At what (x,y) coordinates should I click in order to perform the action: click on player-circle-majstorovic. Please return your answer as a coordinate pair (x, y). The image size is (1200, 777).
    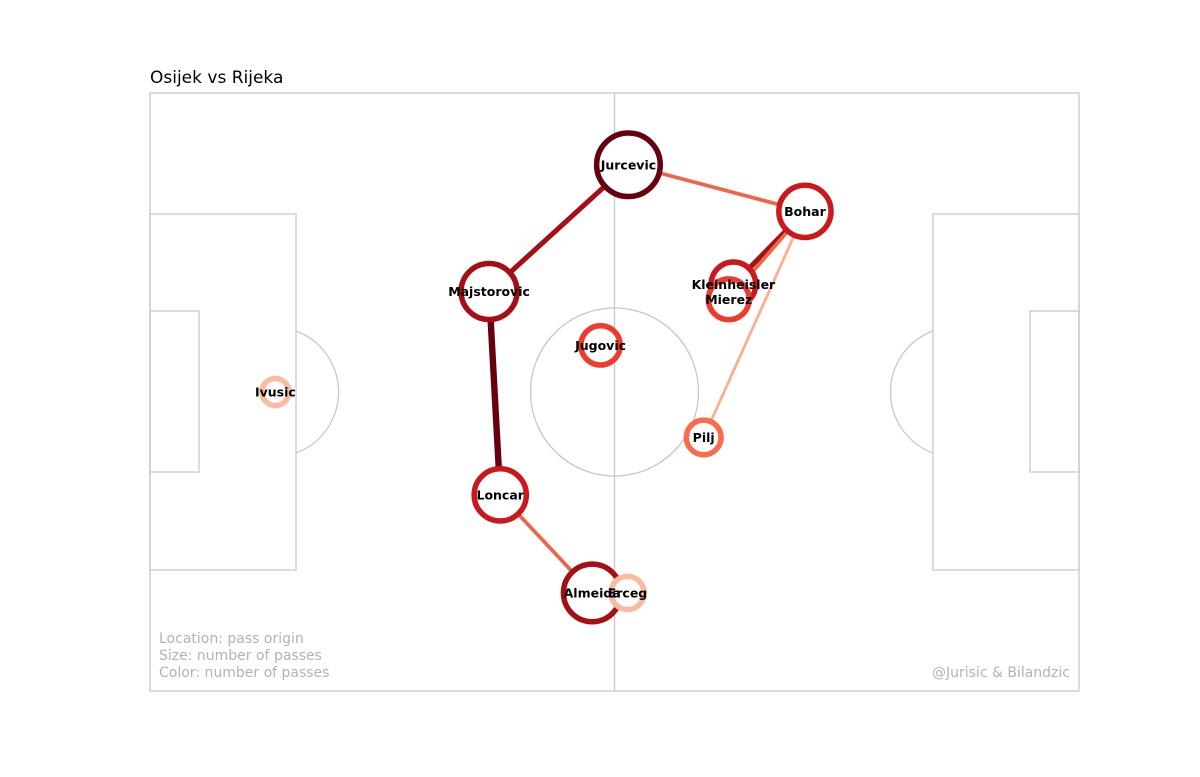
    Looking at the image, I should click on (489, 291).